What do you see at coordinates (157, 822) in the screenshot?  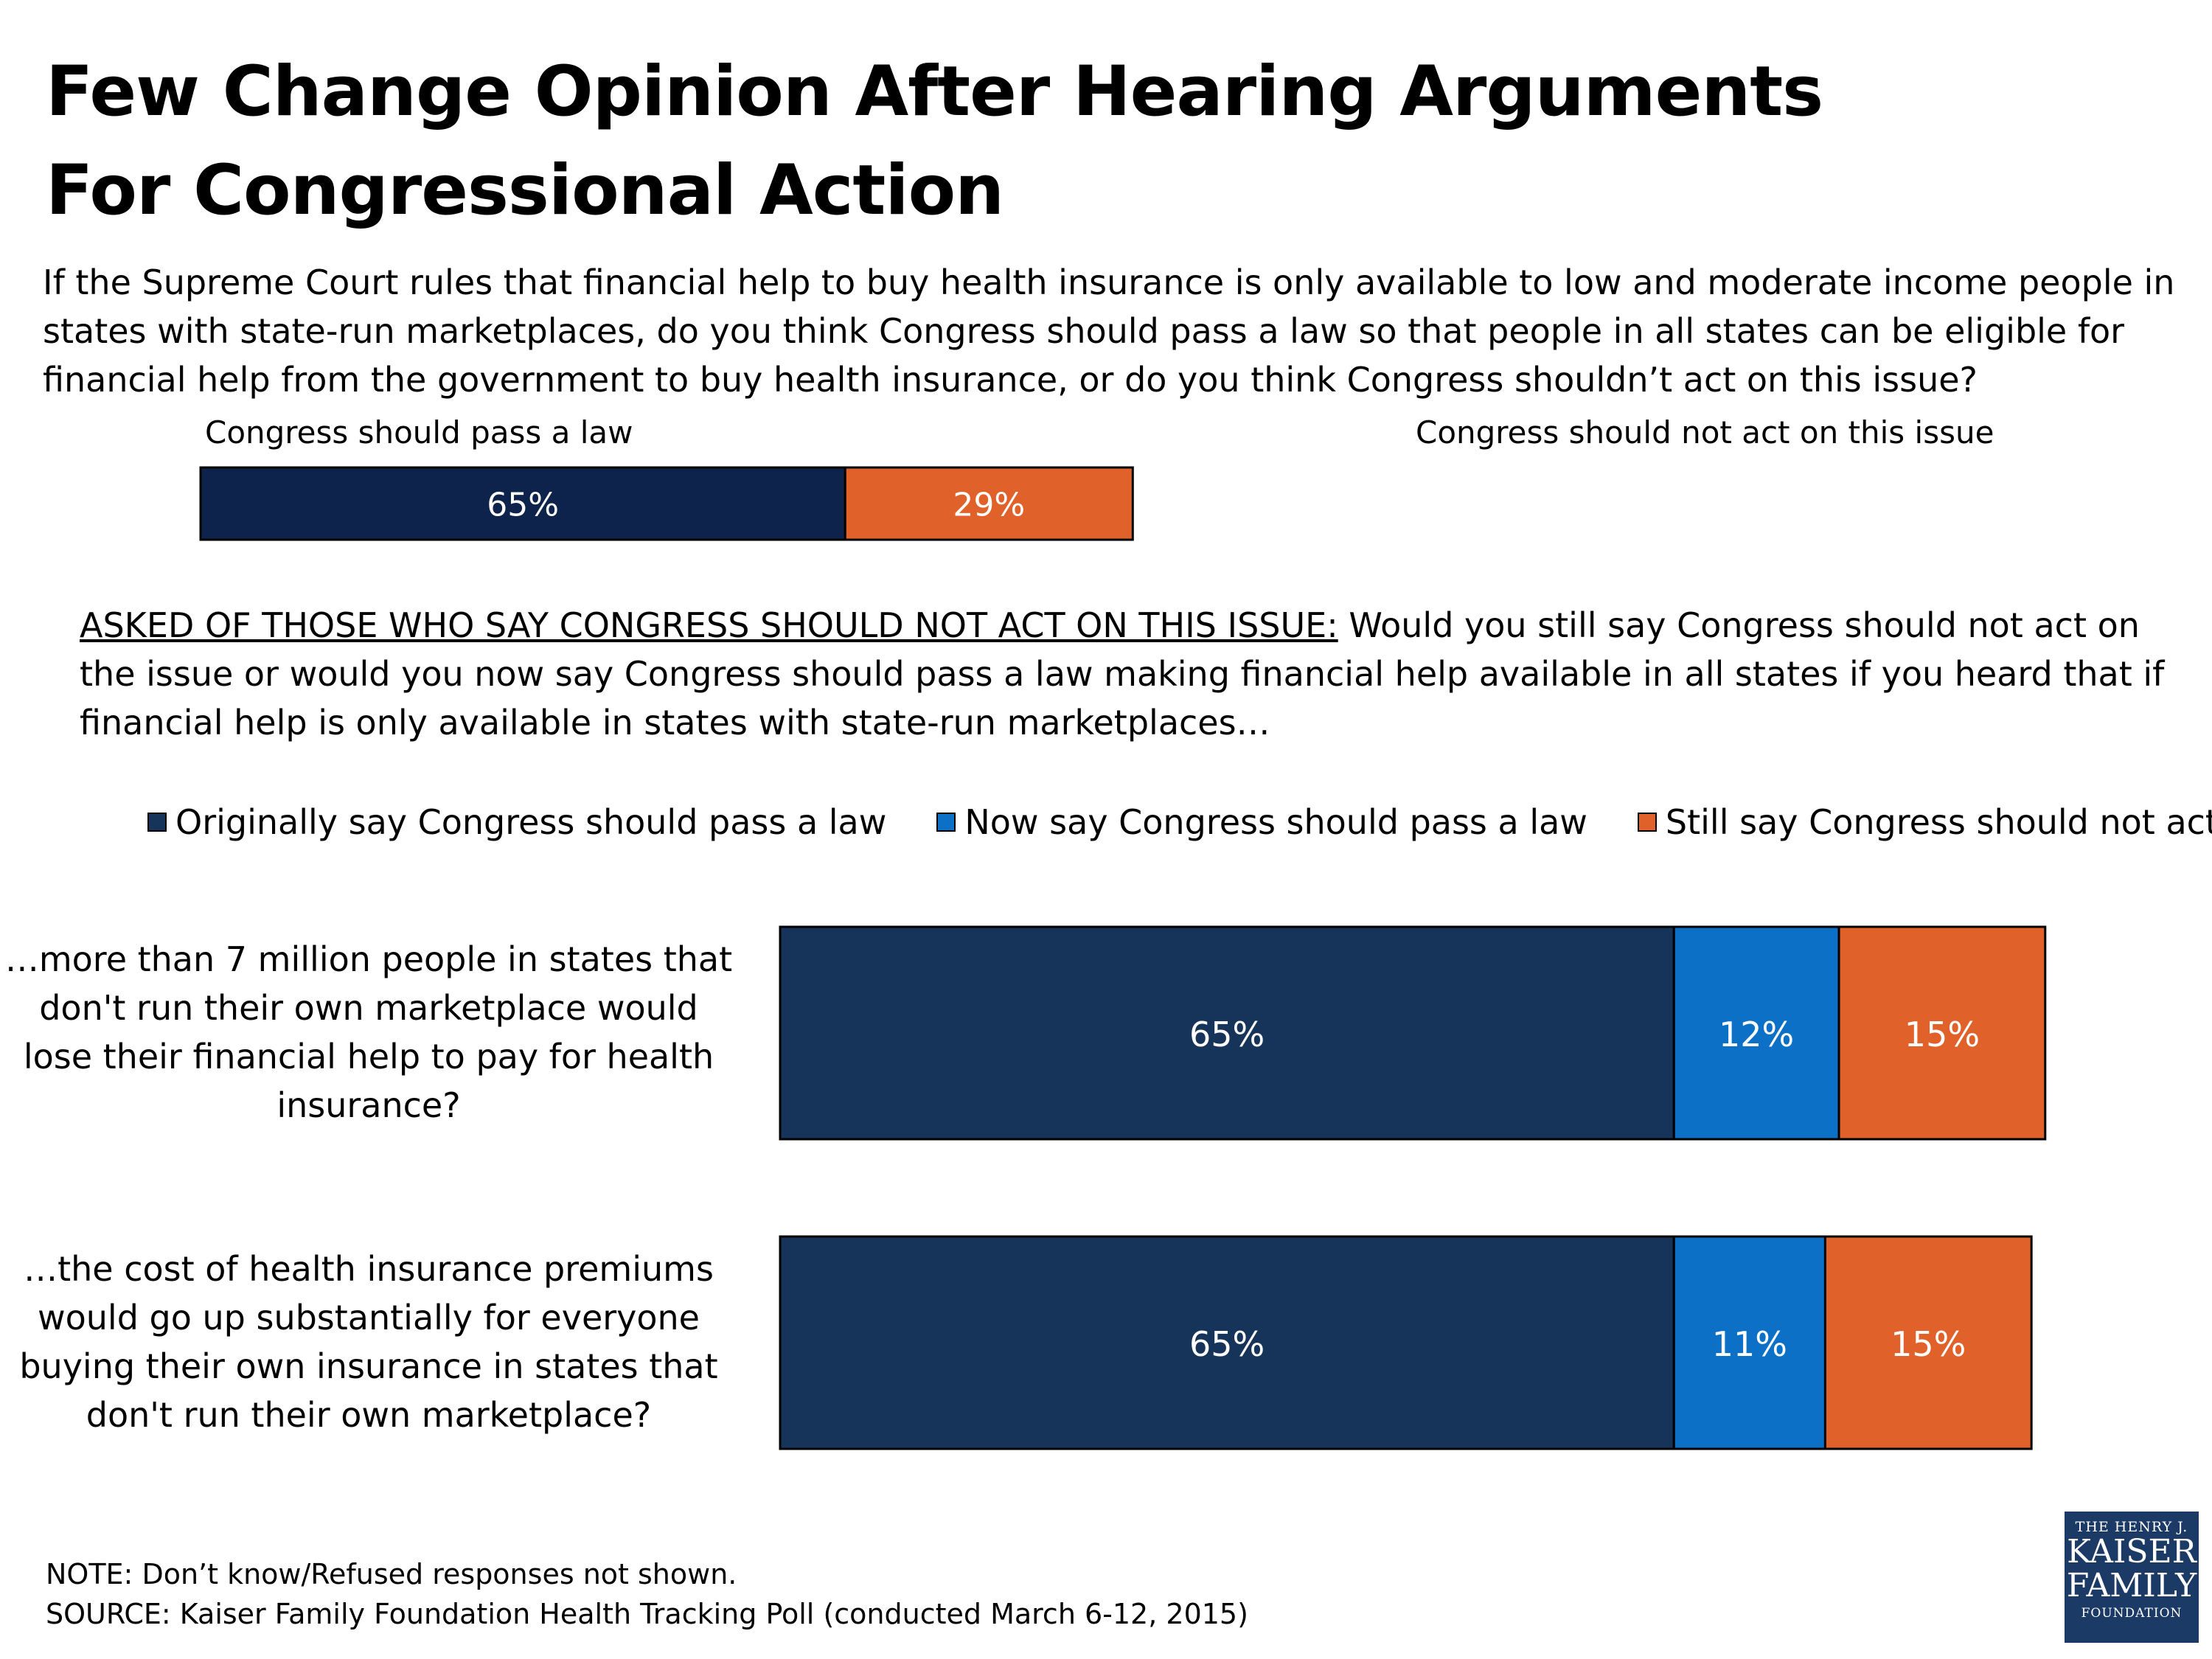 I see `legend-swatch-navy` at bounding box center [157, 822].